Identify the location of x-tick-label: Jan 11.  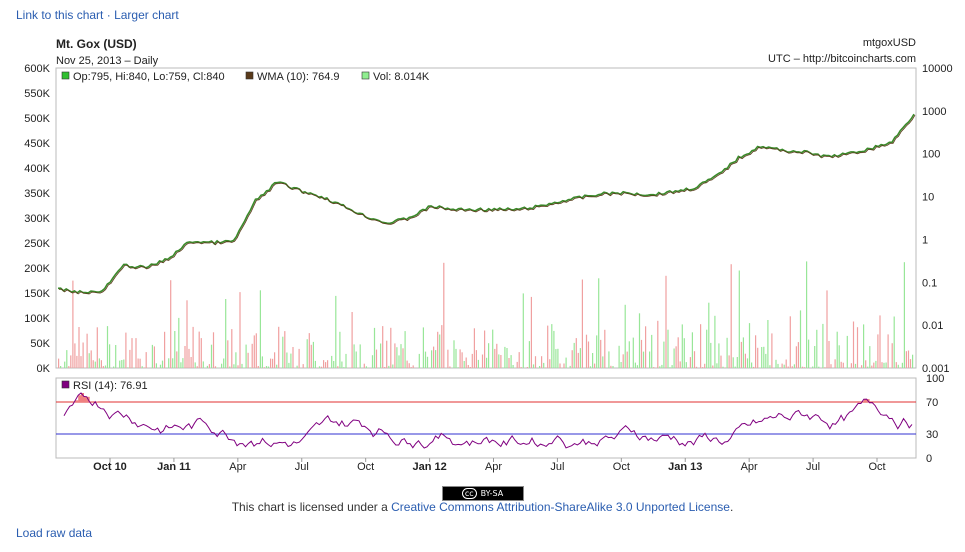
(174, 467).